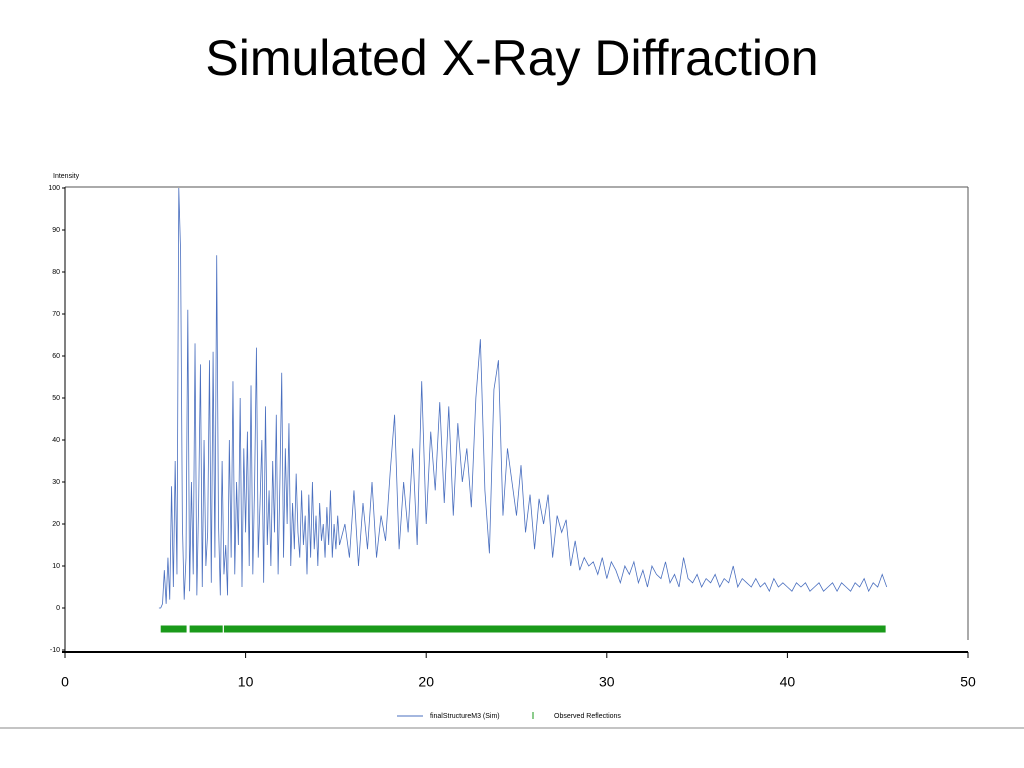 The image size is (1024, 768). Describe the element at coordinates (56, 440) in the screenshot. I see `y-tick-label: 40` at that location.